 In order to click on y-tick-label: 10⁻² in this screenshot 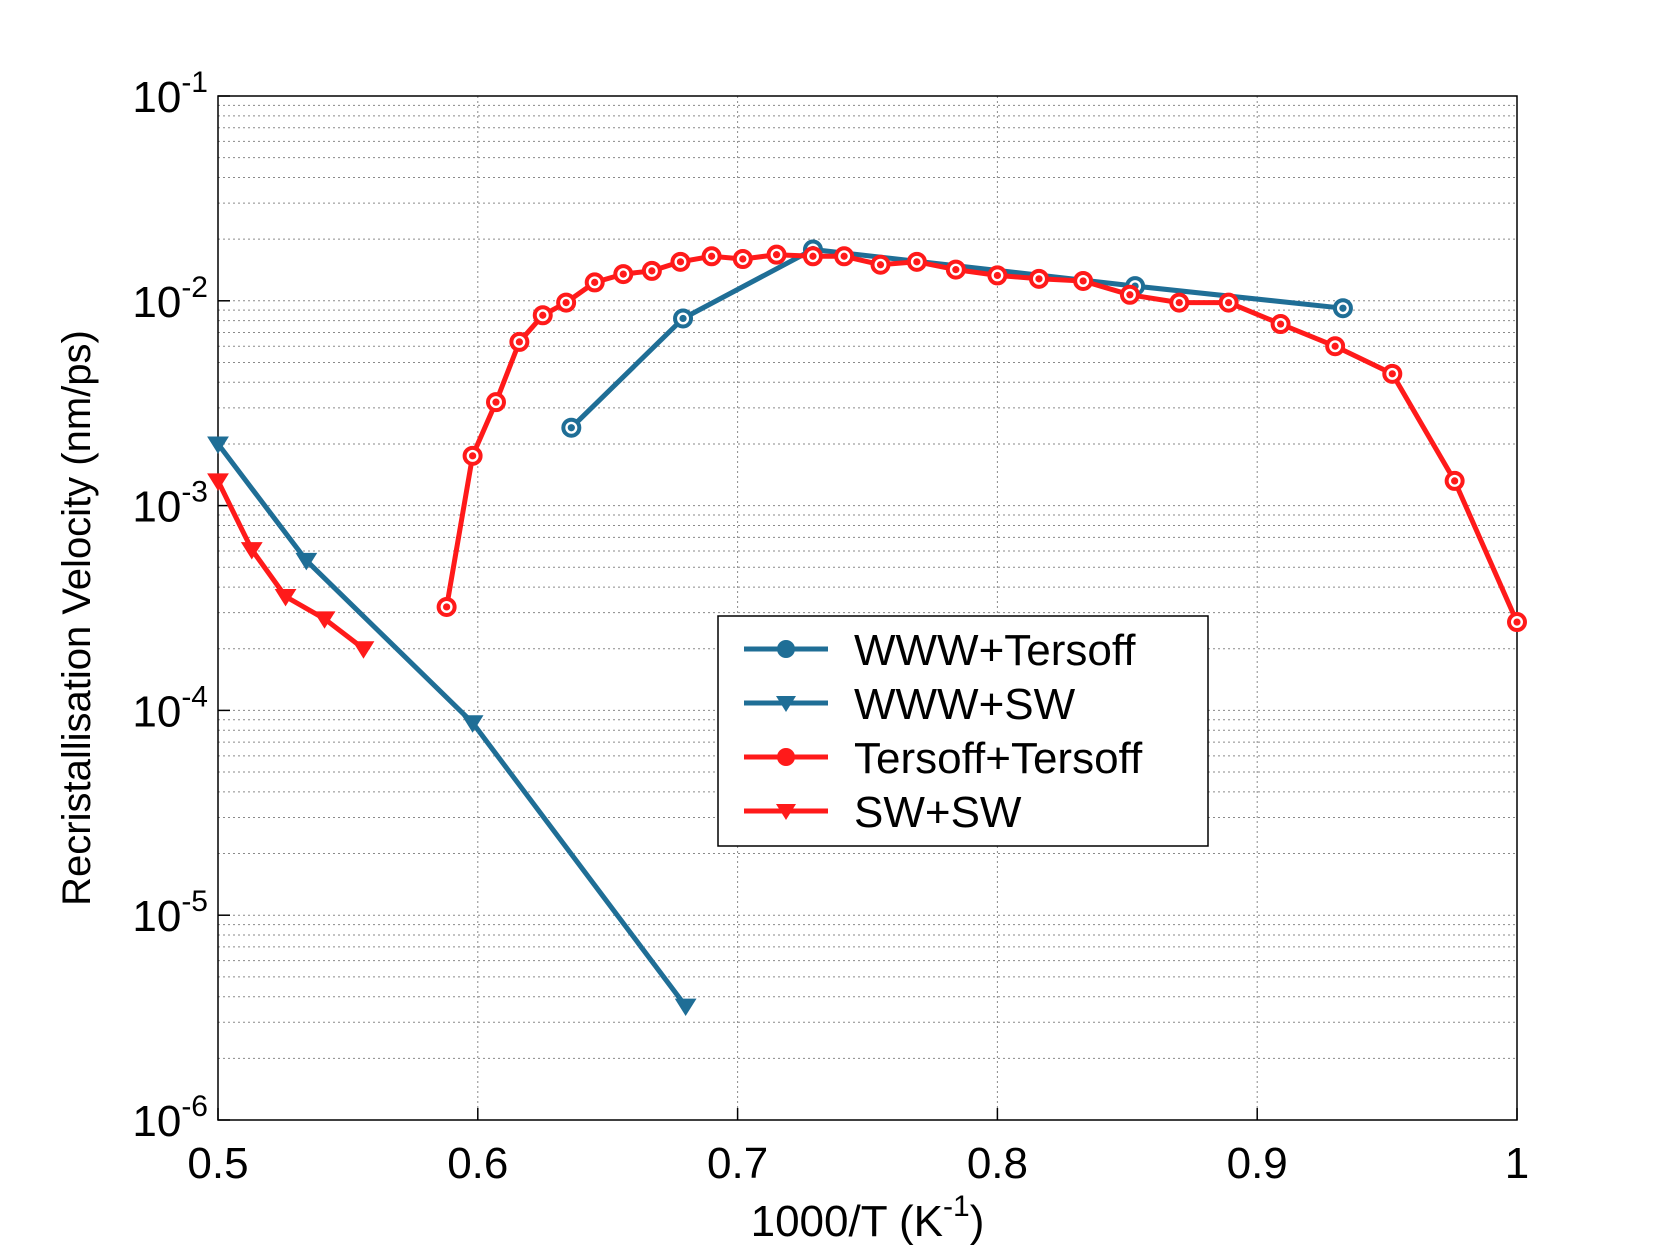, I will do `click(170, 299)`.